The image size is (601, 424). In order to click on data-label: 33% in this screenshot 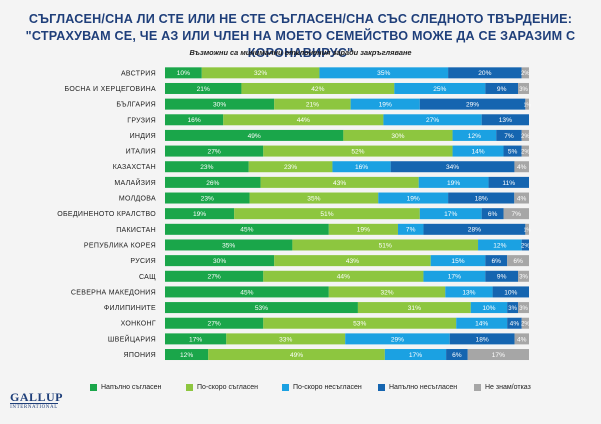, I will do `click(285, 339)`.